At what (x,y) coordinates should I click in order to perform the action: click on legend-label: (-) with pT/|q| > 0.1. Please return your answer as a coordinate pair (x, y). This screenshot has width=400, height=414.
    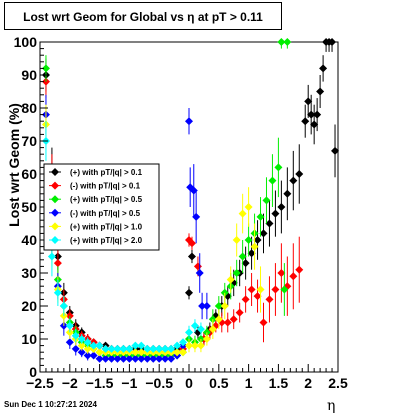
    Looking at the image, I should click on (105, 186).